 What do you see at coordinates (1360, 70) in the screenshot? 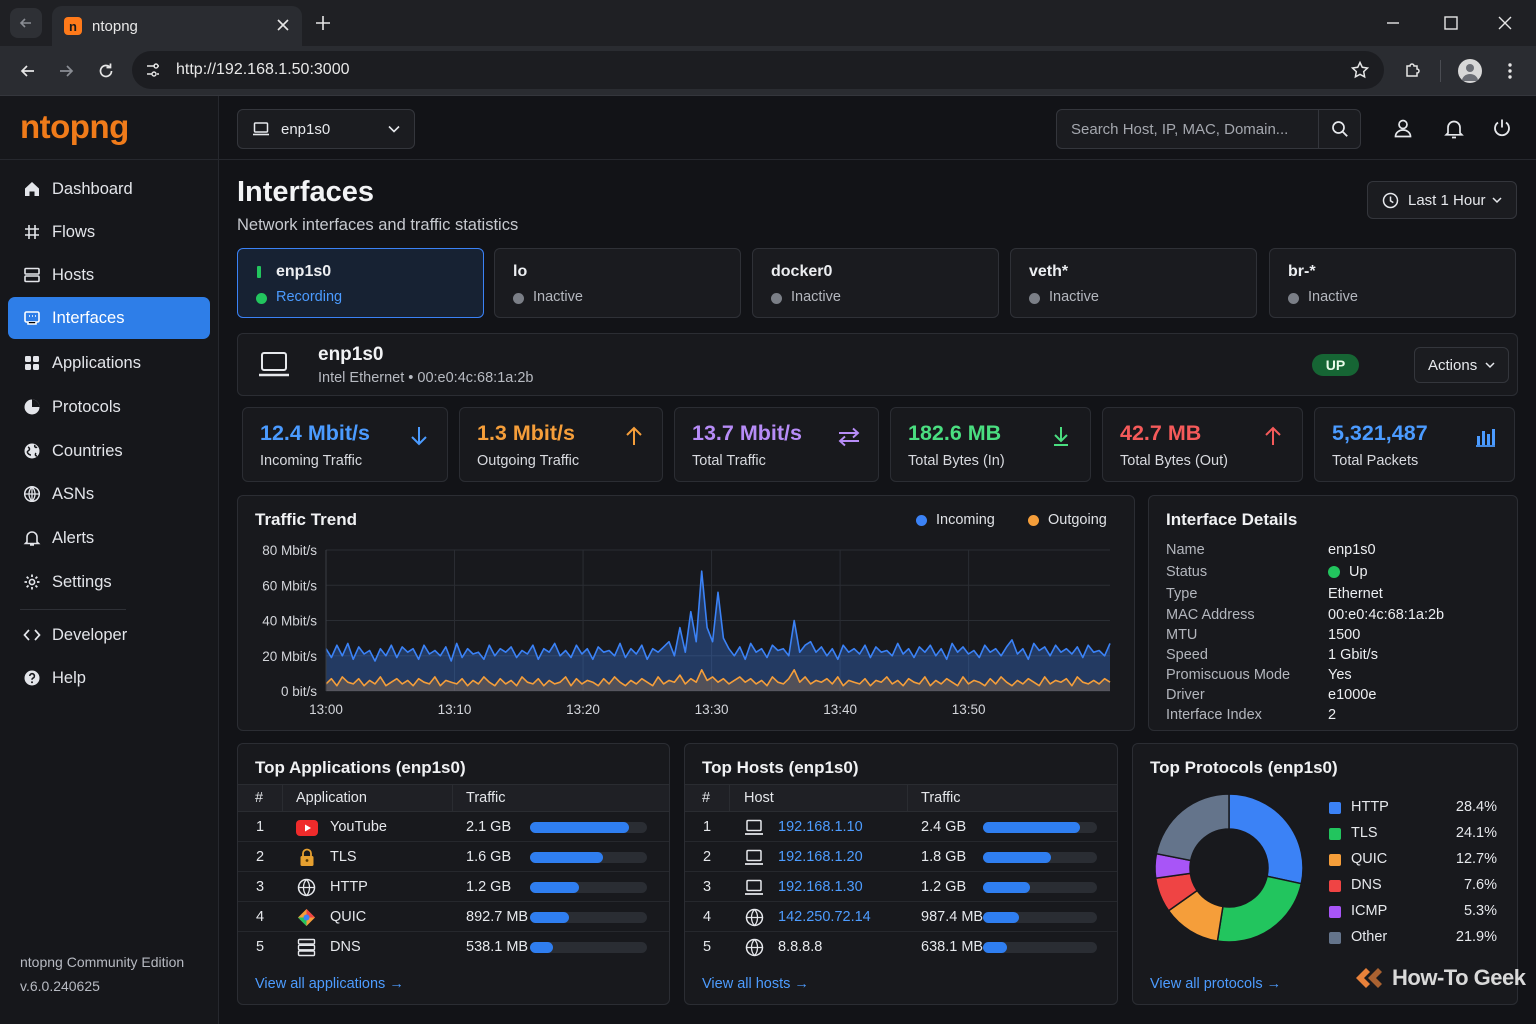
I see `star-icon` at bounding box center [1360, 70].